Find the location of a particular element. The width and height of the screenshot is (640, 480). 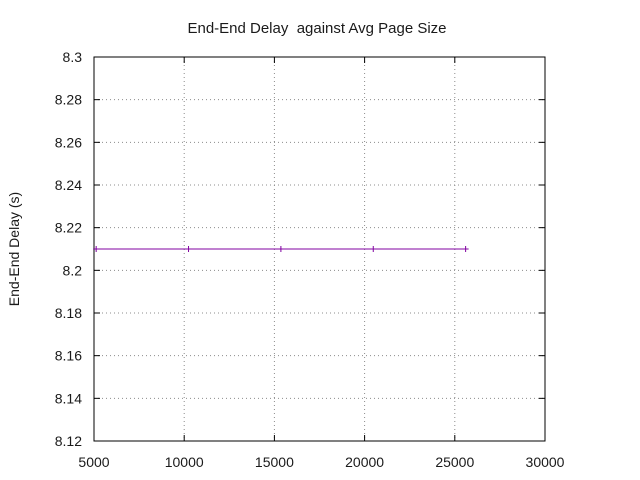

x-tick-label: 25000 is located at coordinates (454, 462).